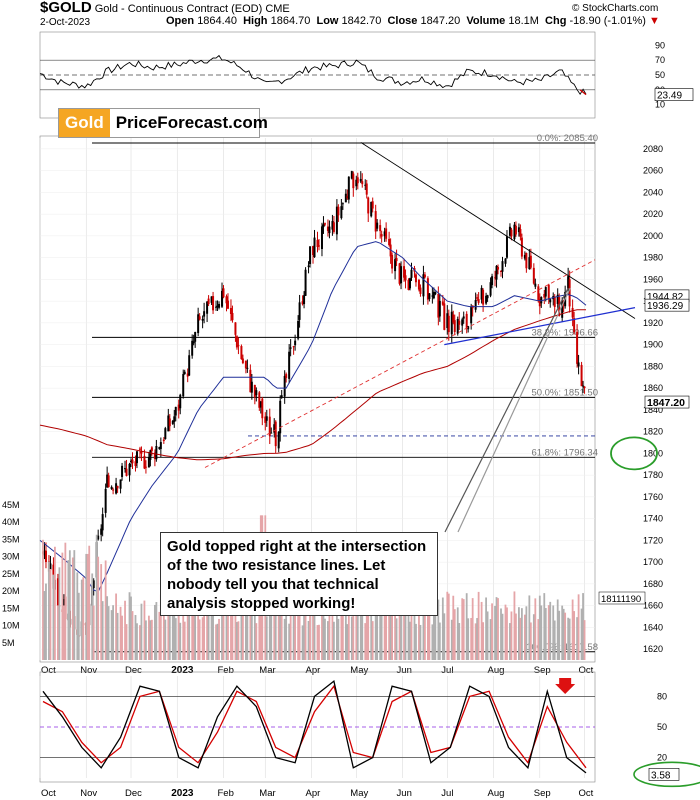 Image resolution: width=700 pixels, height=800 pixels. I want to click on price-x-tick-label: Aug, so click(496, 670).